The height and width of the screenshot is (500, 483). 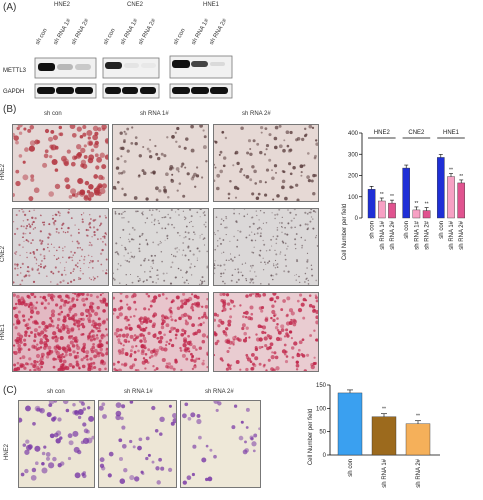 What do you see at coordinates (382, 133) in the screenshot?
I see `group-label: HNE2` at bounding box center [382, 133].